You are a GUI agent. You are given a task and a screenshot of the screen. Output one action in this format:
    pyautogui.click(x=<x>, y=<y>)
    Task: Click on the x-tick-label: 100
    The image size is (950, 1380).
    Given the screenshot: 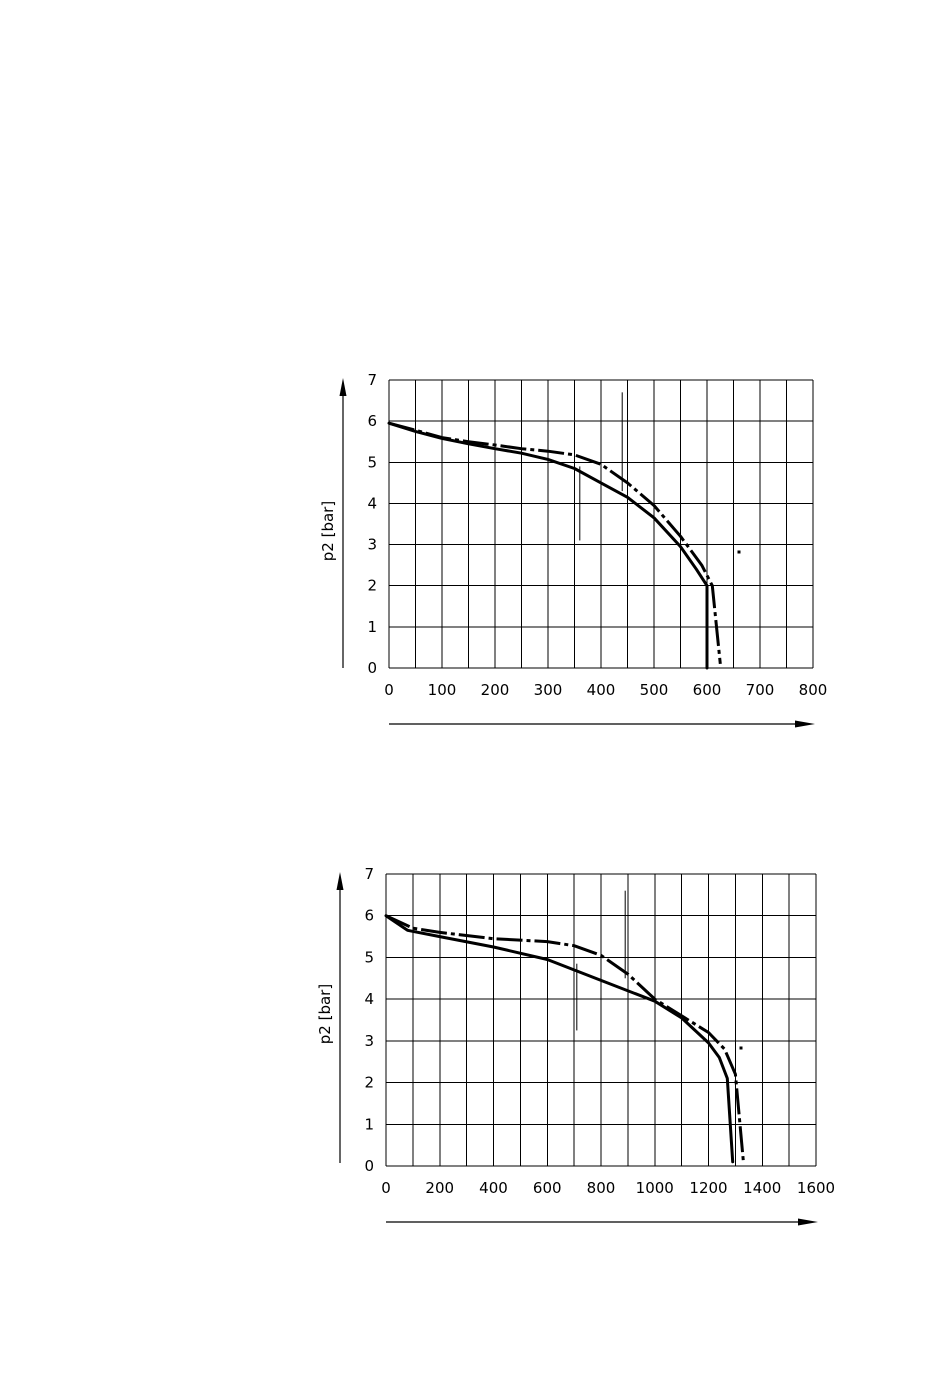 What is the action you would take?
    pyautogui.click(x=442, y=690)
    